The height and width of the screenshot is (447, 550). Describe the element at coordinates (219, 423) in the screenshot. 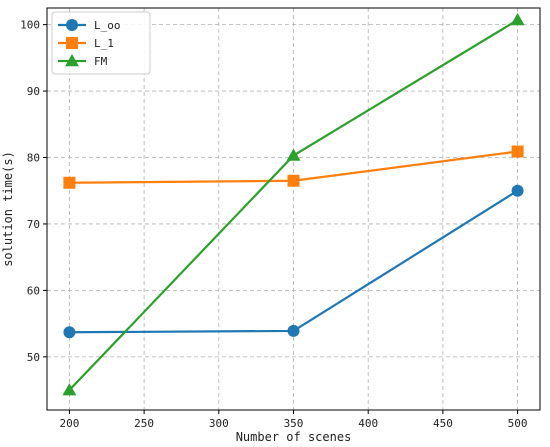

I see `x-tick-label: 300` at that location.